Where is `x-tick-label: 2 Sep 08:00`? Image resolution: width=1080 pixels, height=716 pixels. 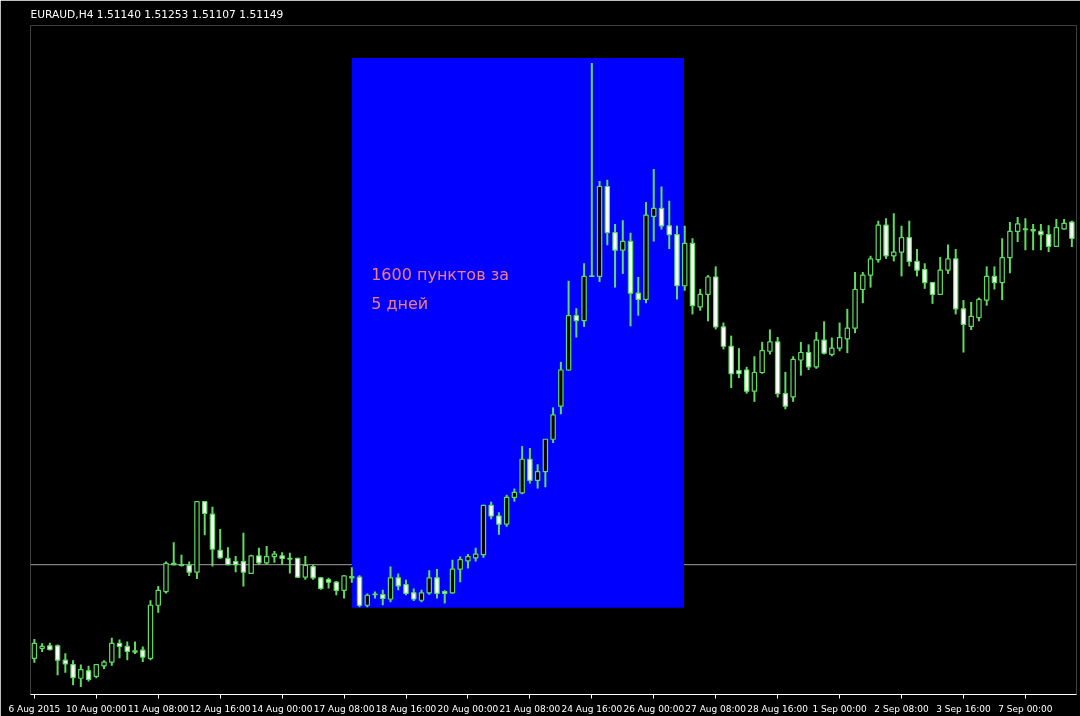 x-tick-label: 2 Sep 08:00 is located at coordinates (901, 708).